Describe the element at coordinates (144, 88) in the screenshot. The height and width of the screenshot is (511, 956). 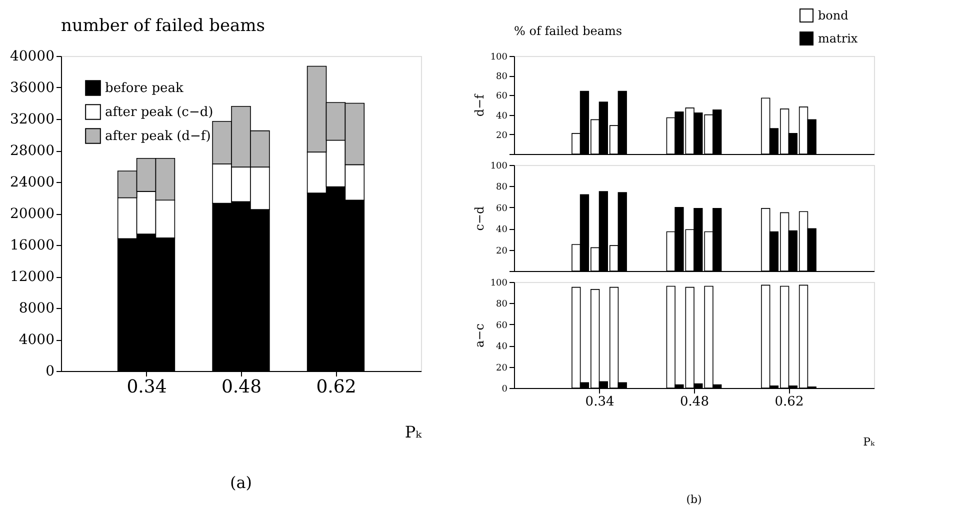
I see `legend-label: before peak` at that location.